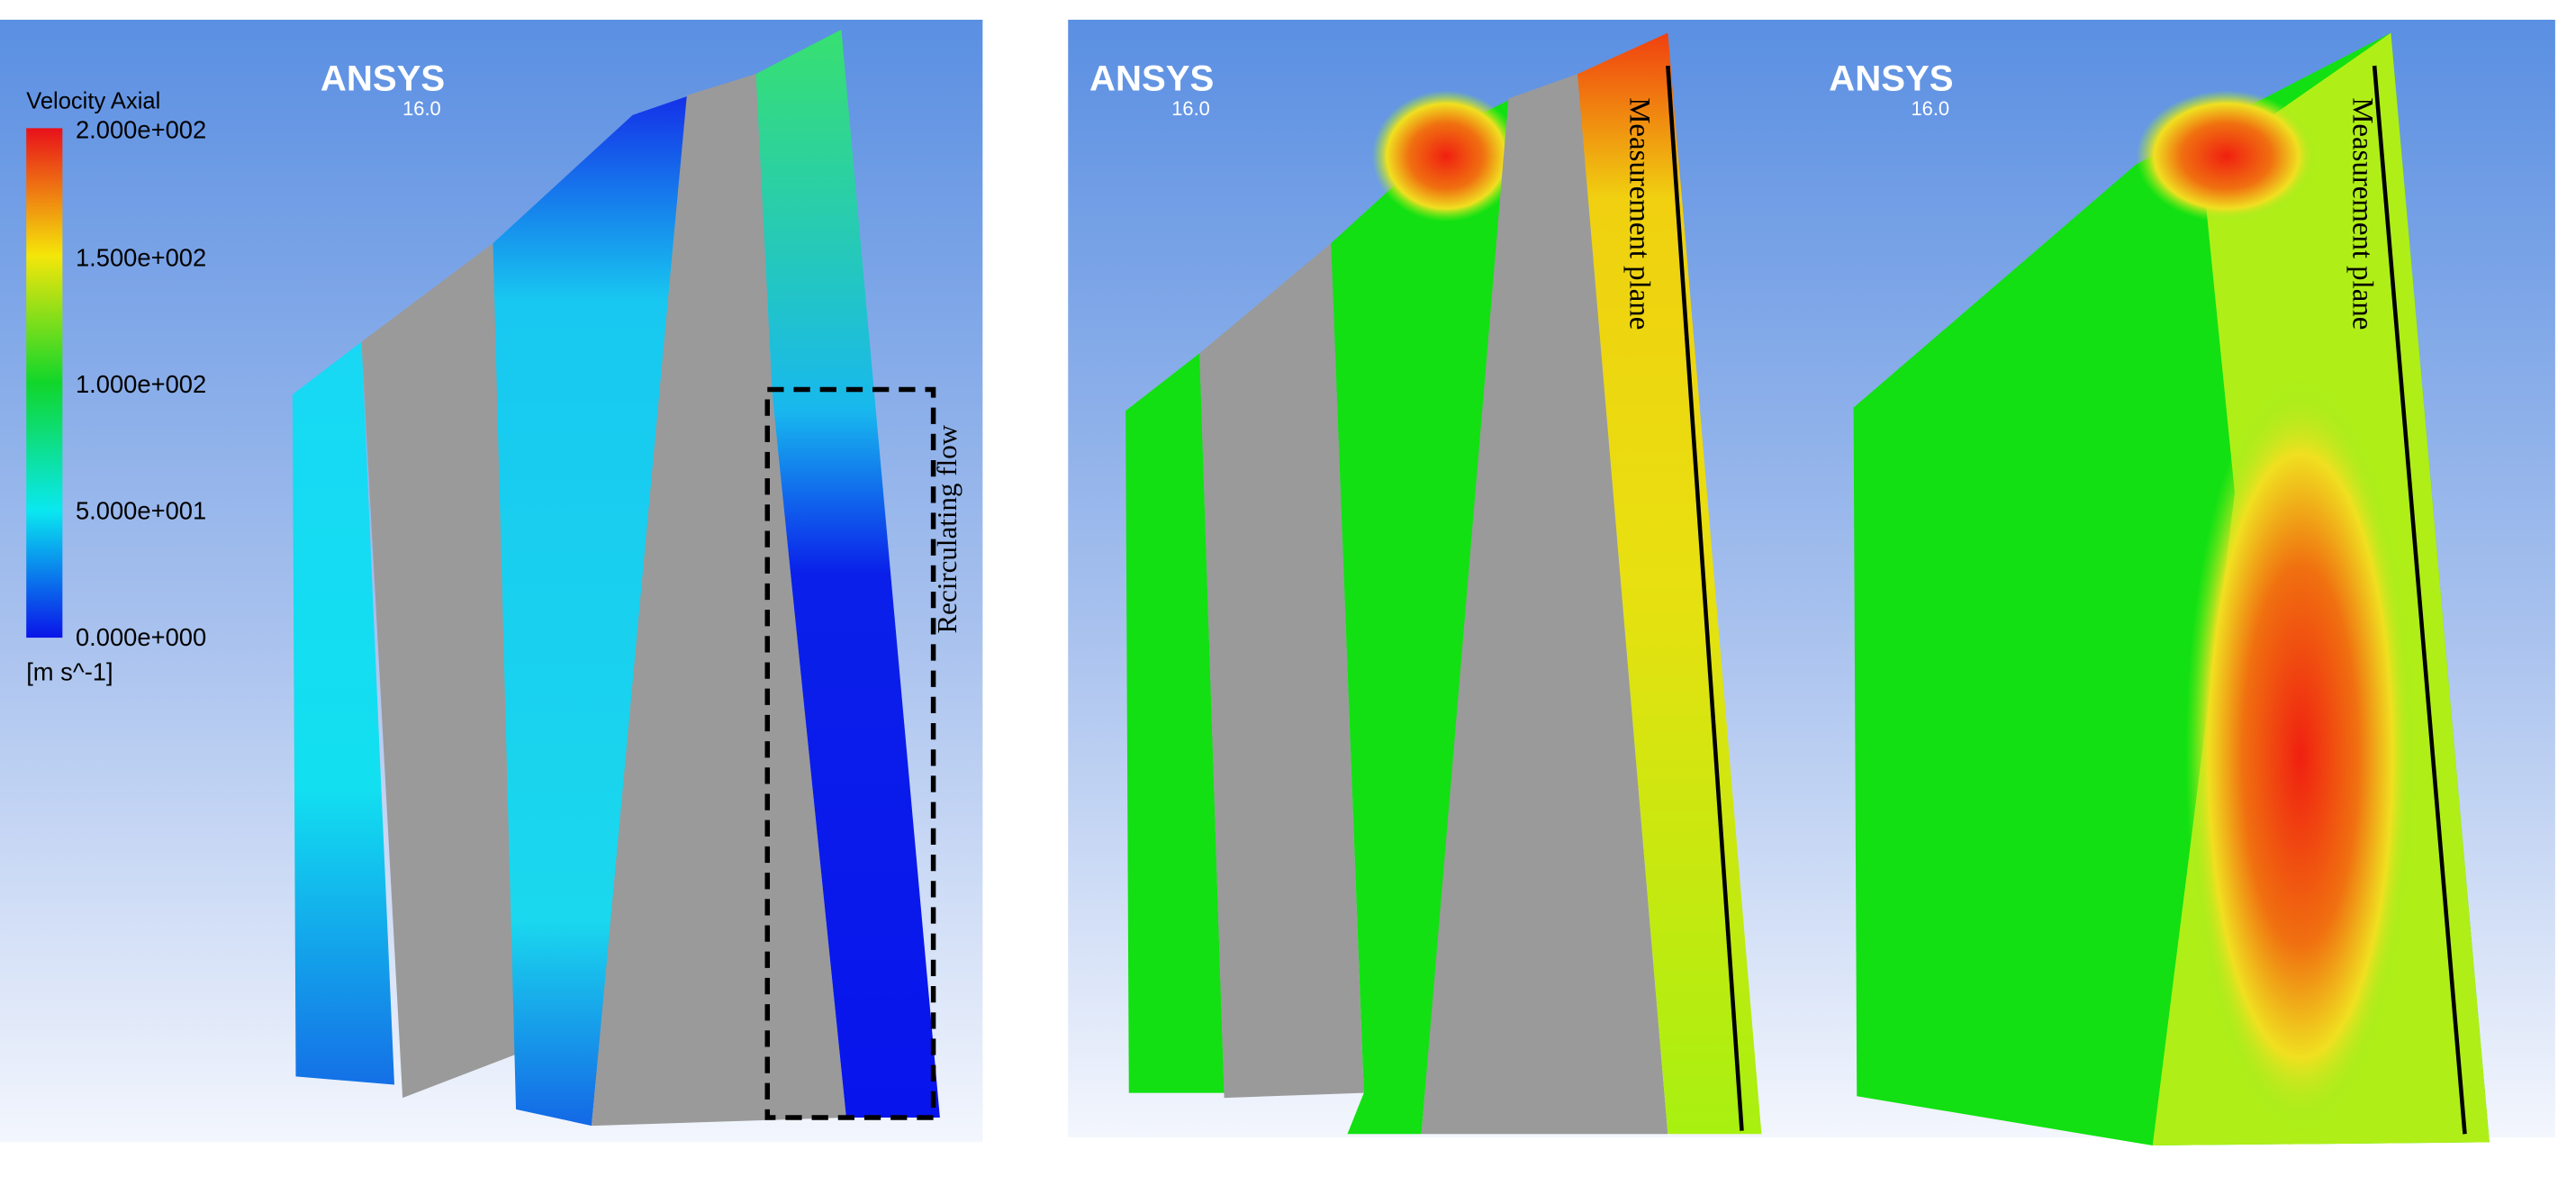  What do you see at coordinates (141, 384) in the screenshot?
I see `legend-tick: 1.000e+002` at bounding box center [141, 384].